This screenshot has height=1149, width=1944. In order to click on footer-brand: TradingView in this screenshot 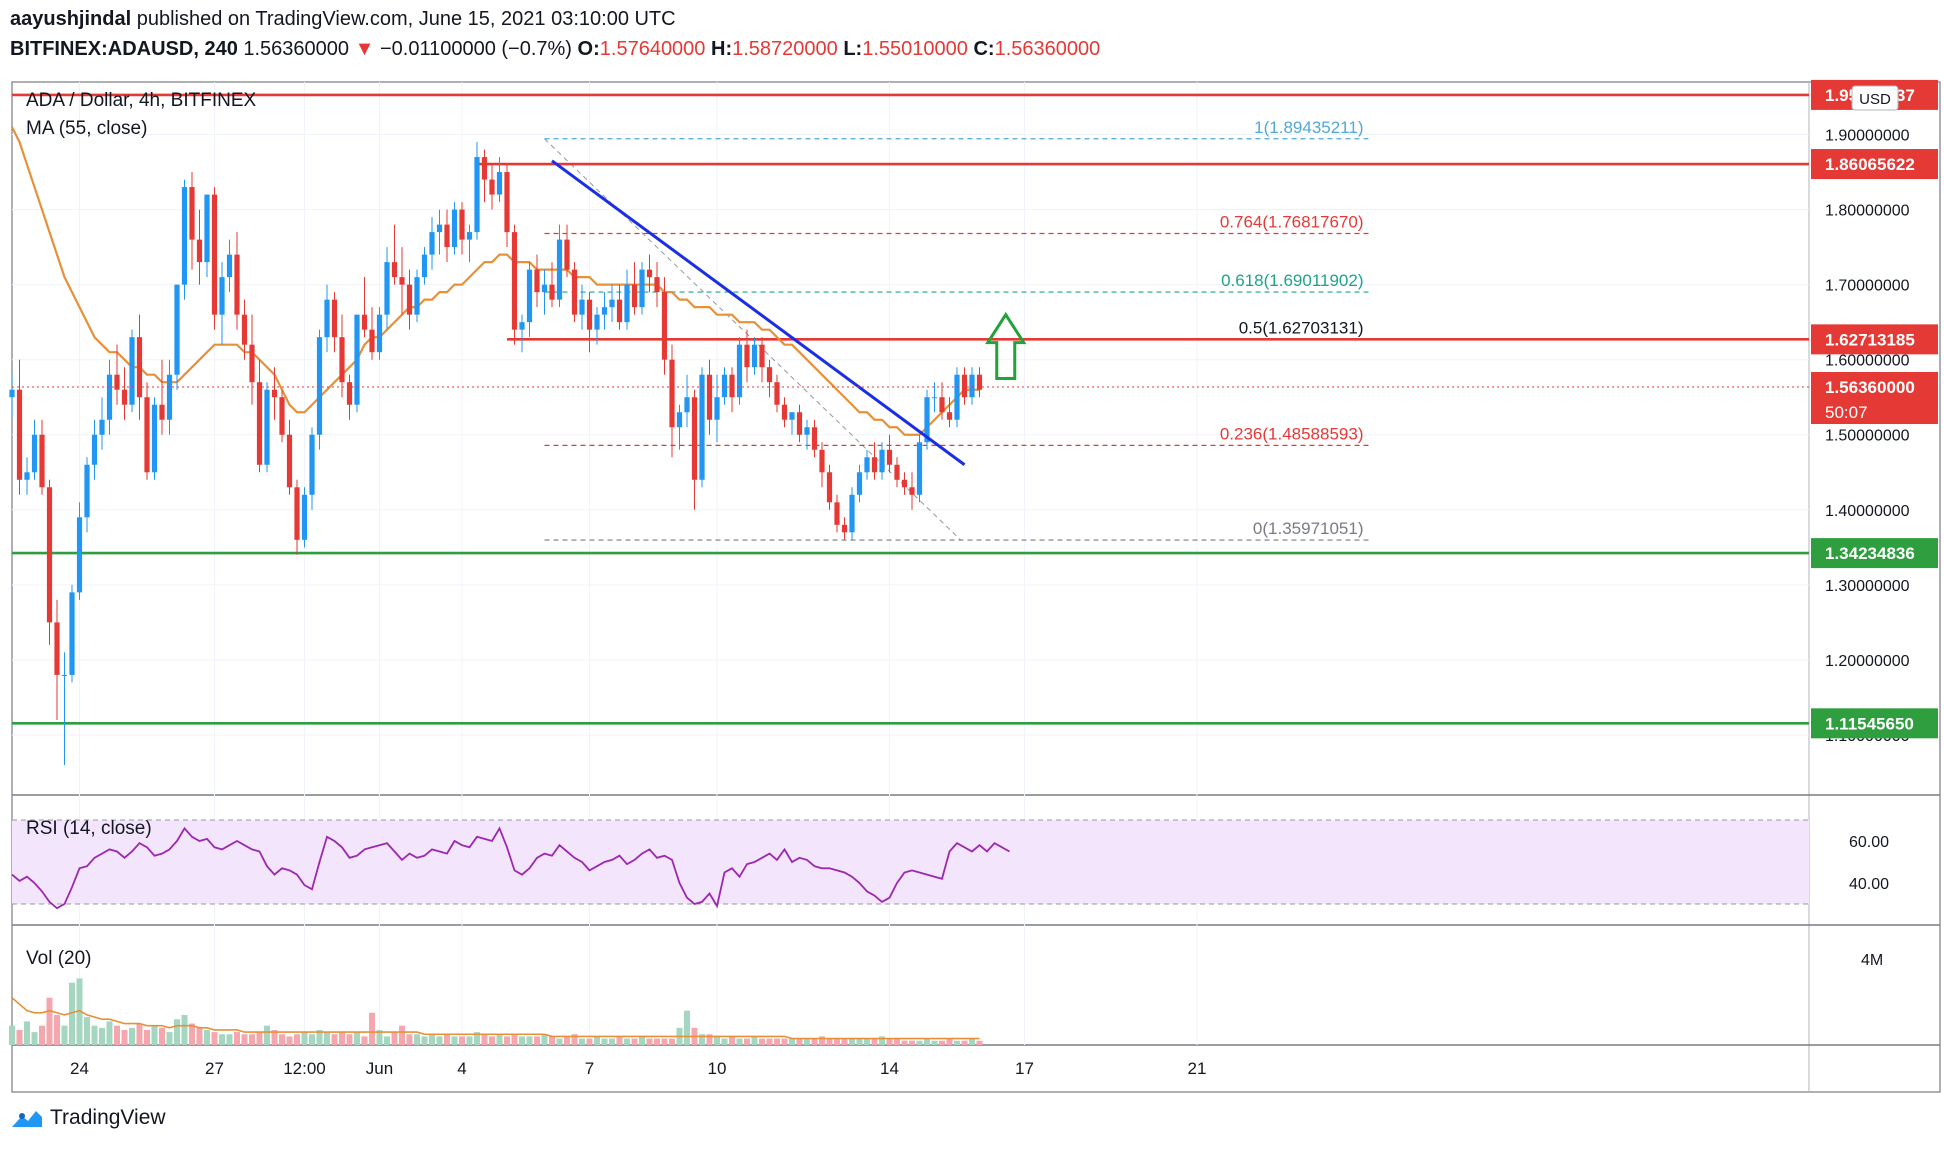, I will do `click(108, 1117)`.